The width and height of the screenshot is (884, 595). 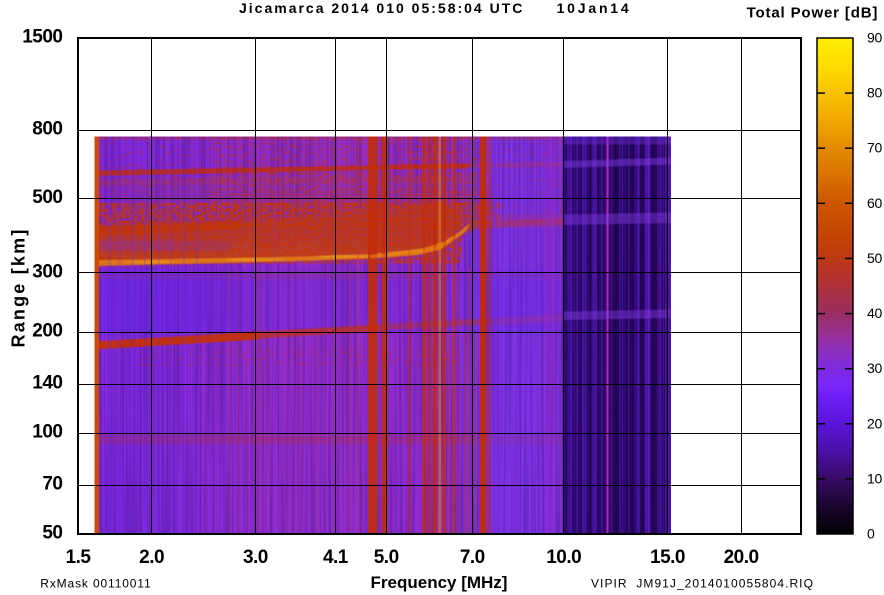 I want to click on svg-text: 1.5, so click(x=79, y=557).